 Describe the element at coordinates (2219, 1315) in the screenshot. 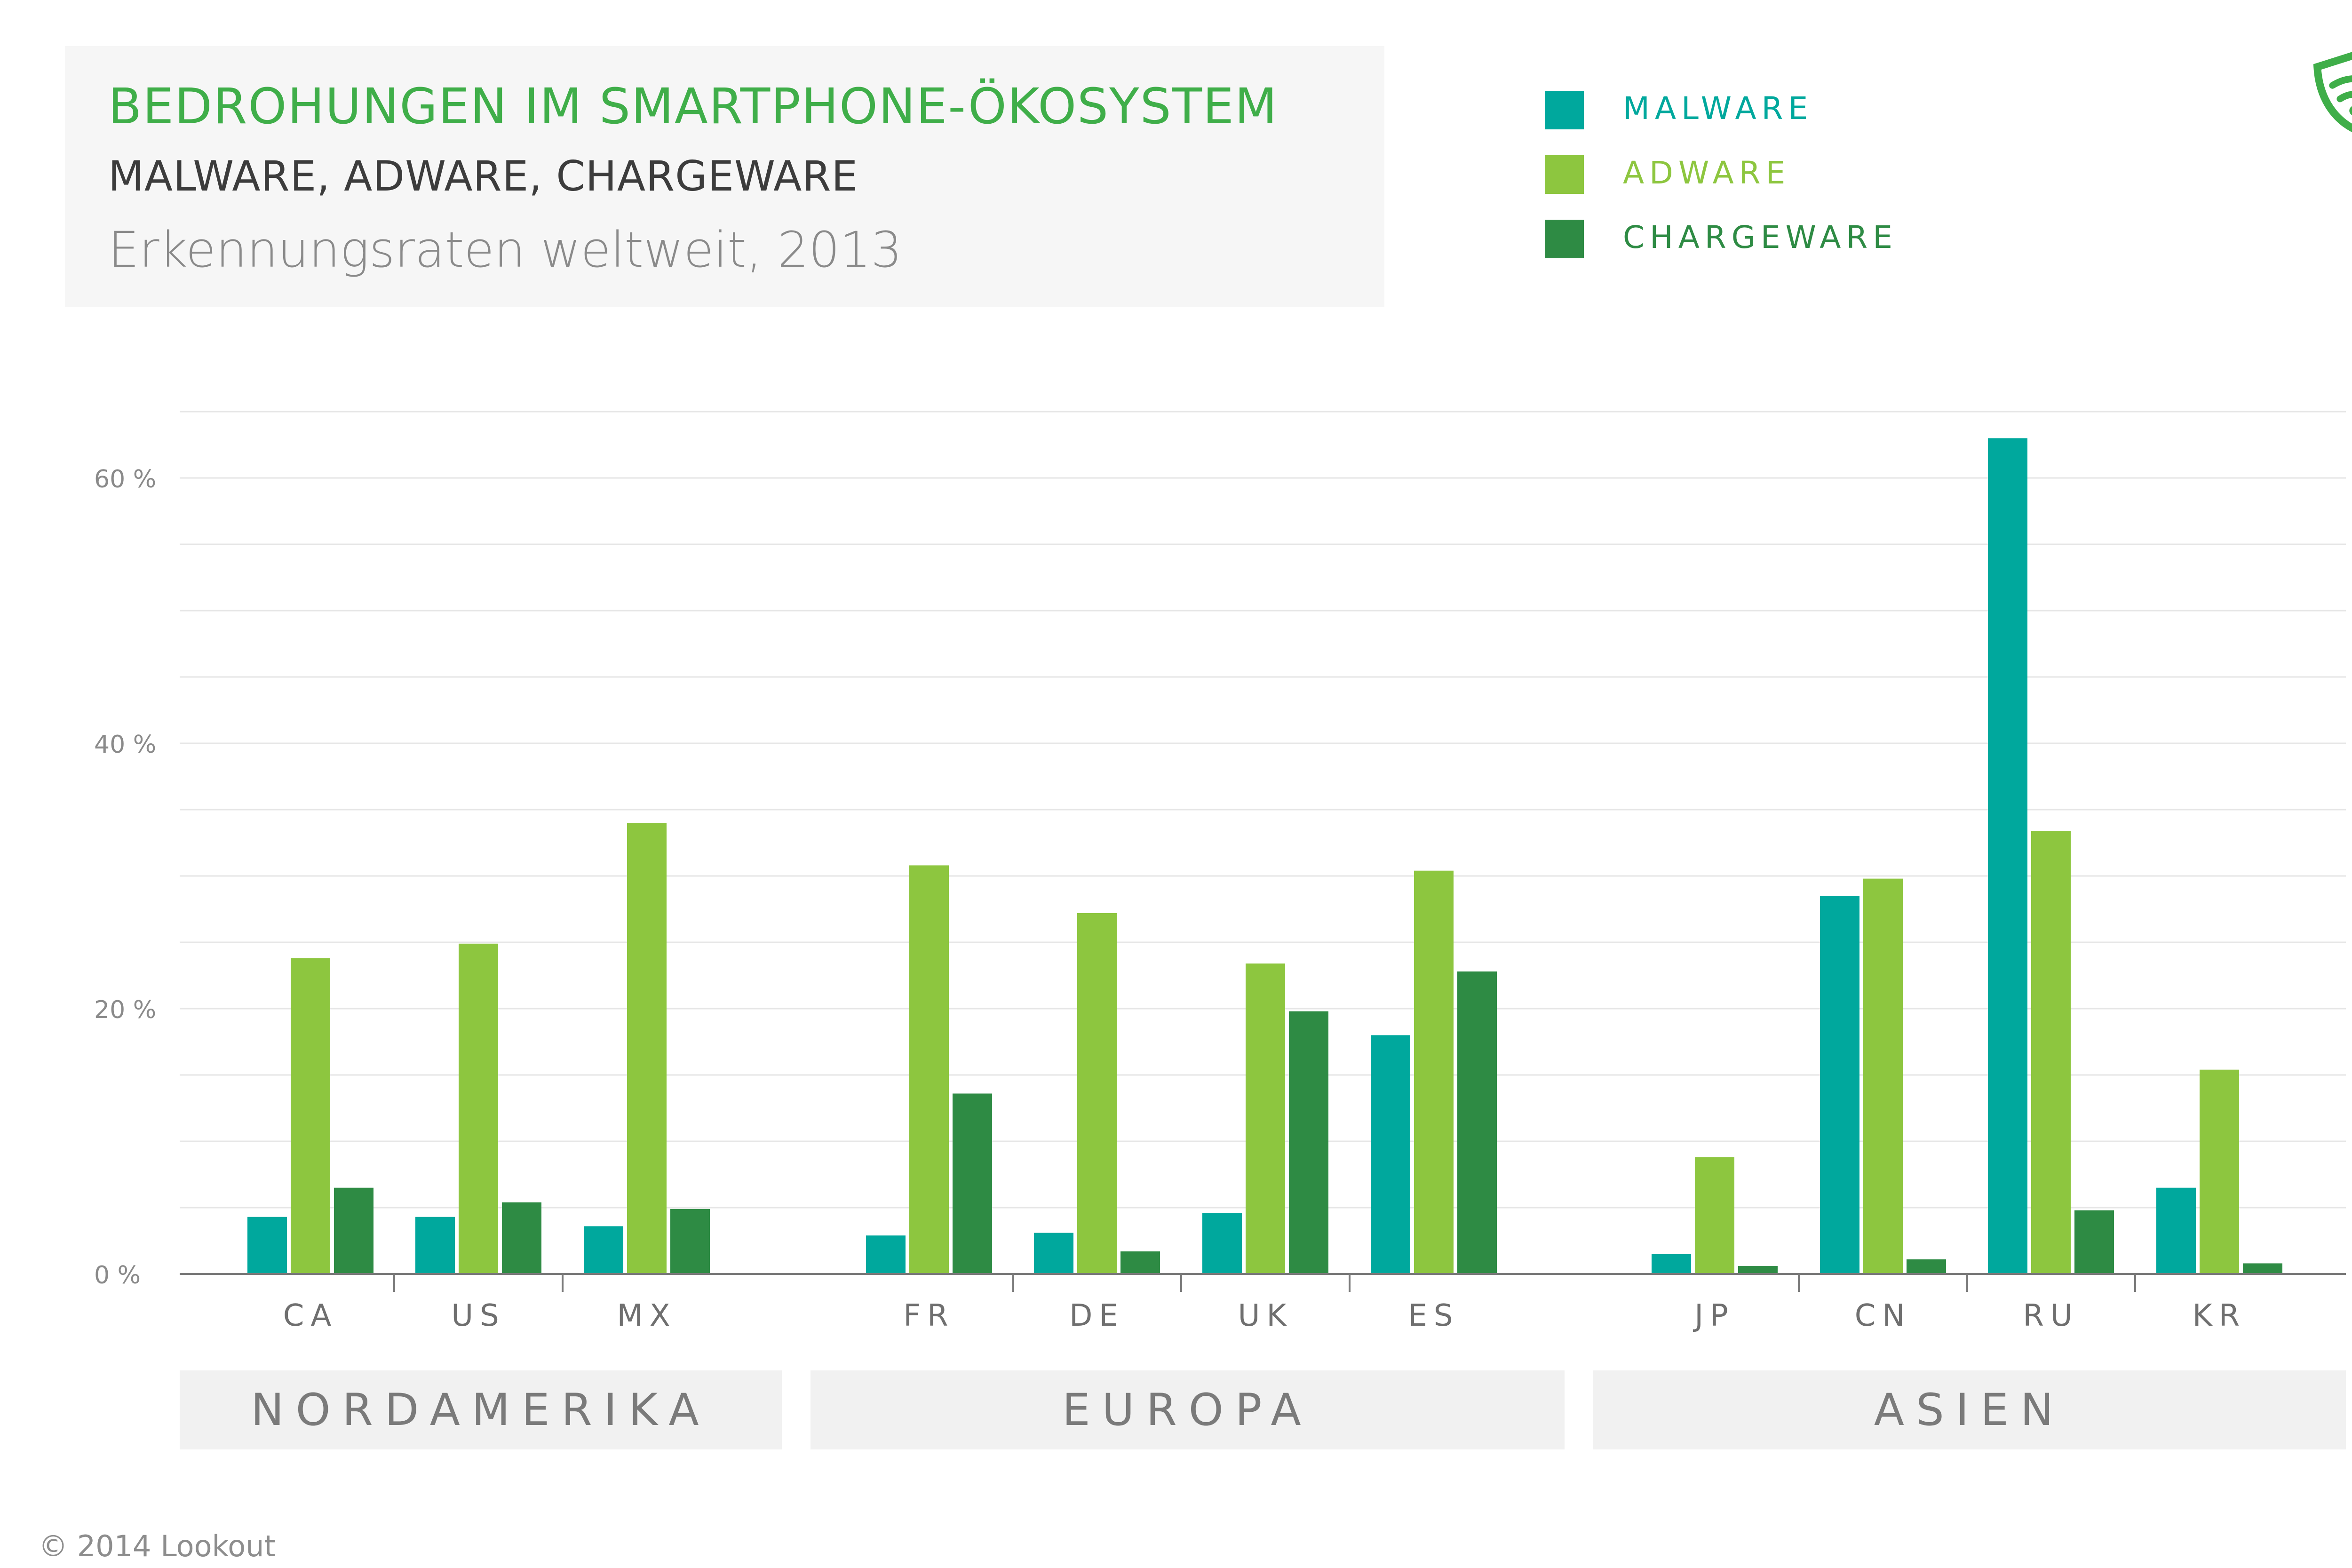

I see `category-label-kr: KR` at that location.